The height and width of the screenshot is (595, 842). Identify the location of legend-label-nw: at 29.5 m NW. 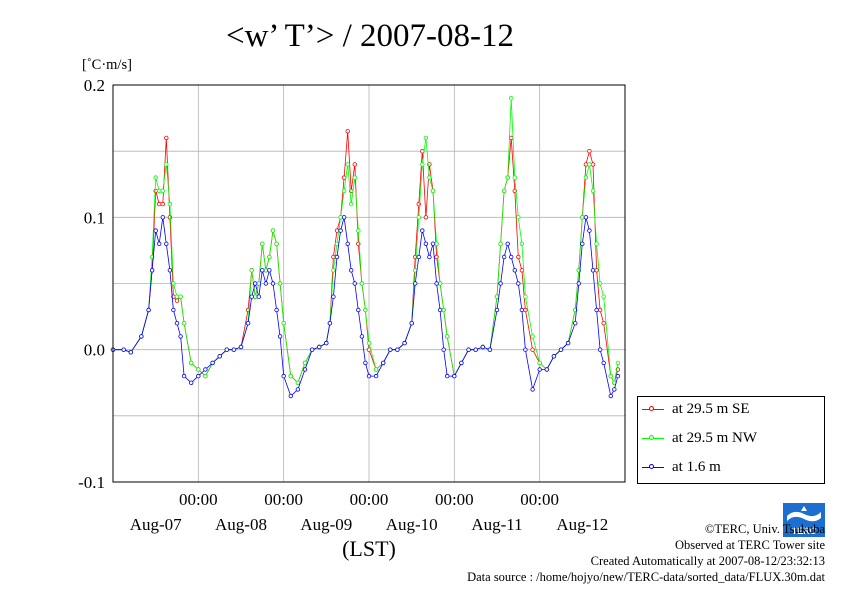
(714, 438).